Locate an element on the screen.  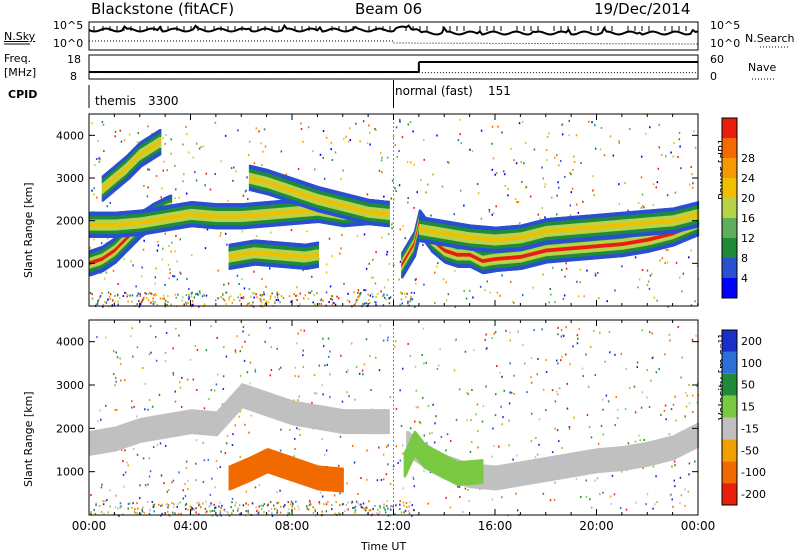
cpid-segment-2-name: normal (fast) is located at coordinates (434, 91).